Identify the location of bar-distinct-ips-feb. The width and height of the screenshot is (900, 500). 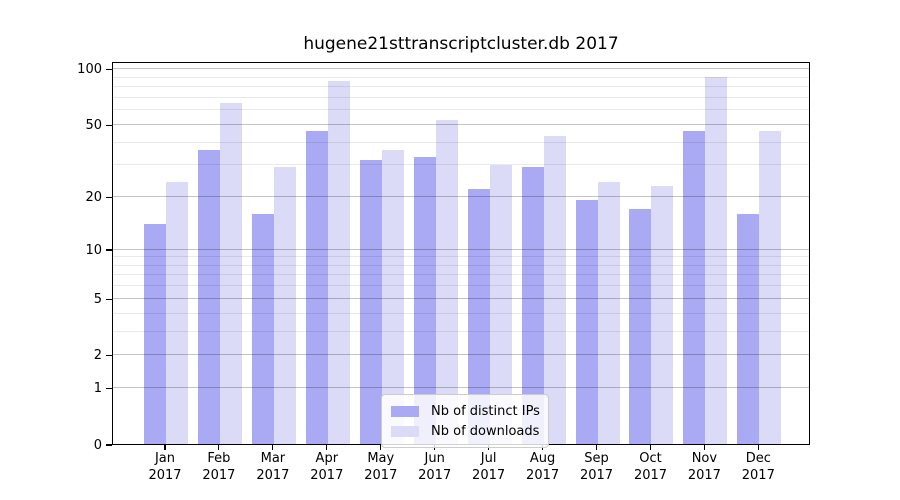
(208, 297).